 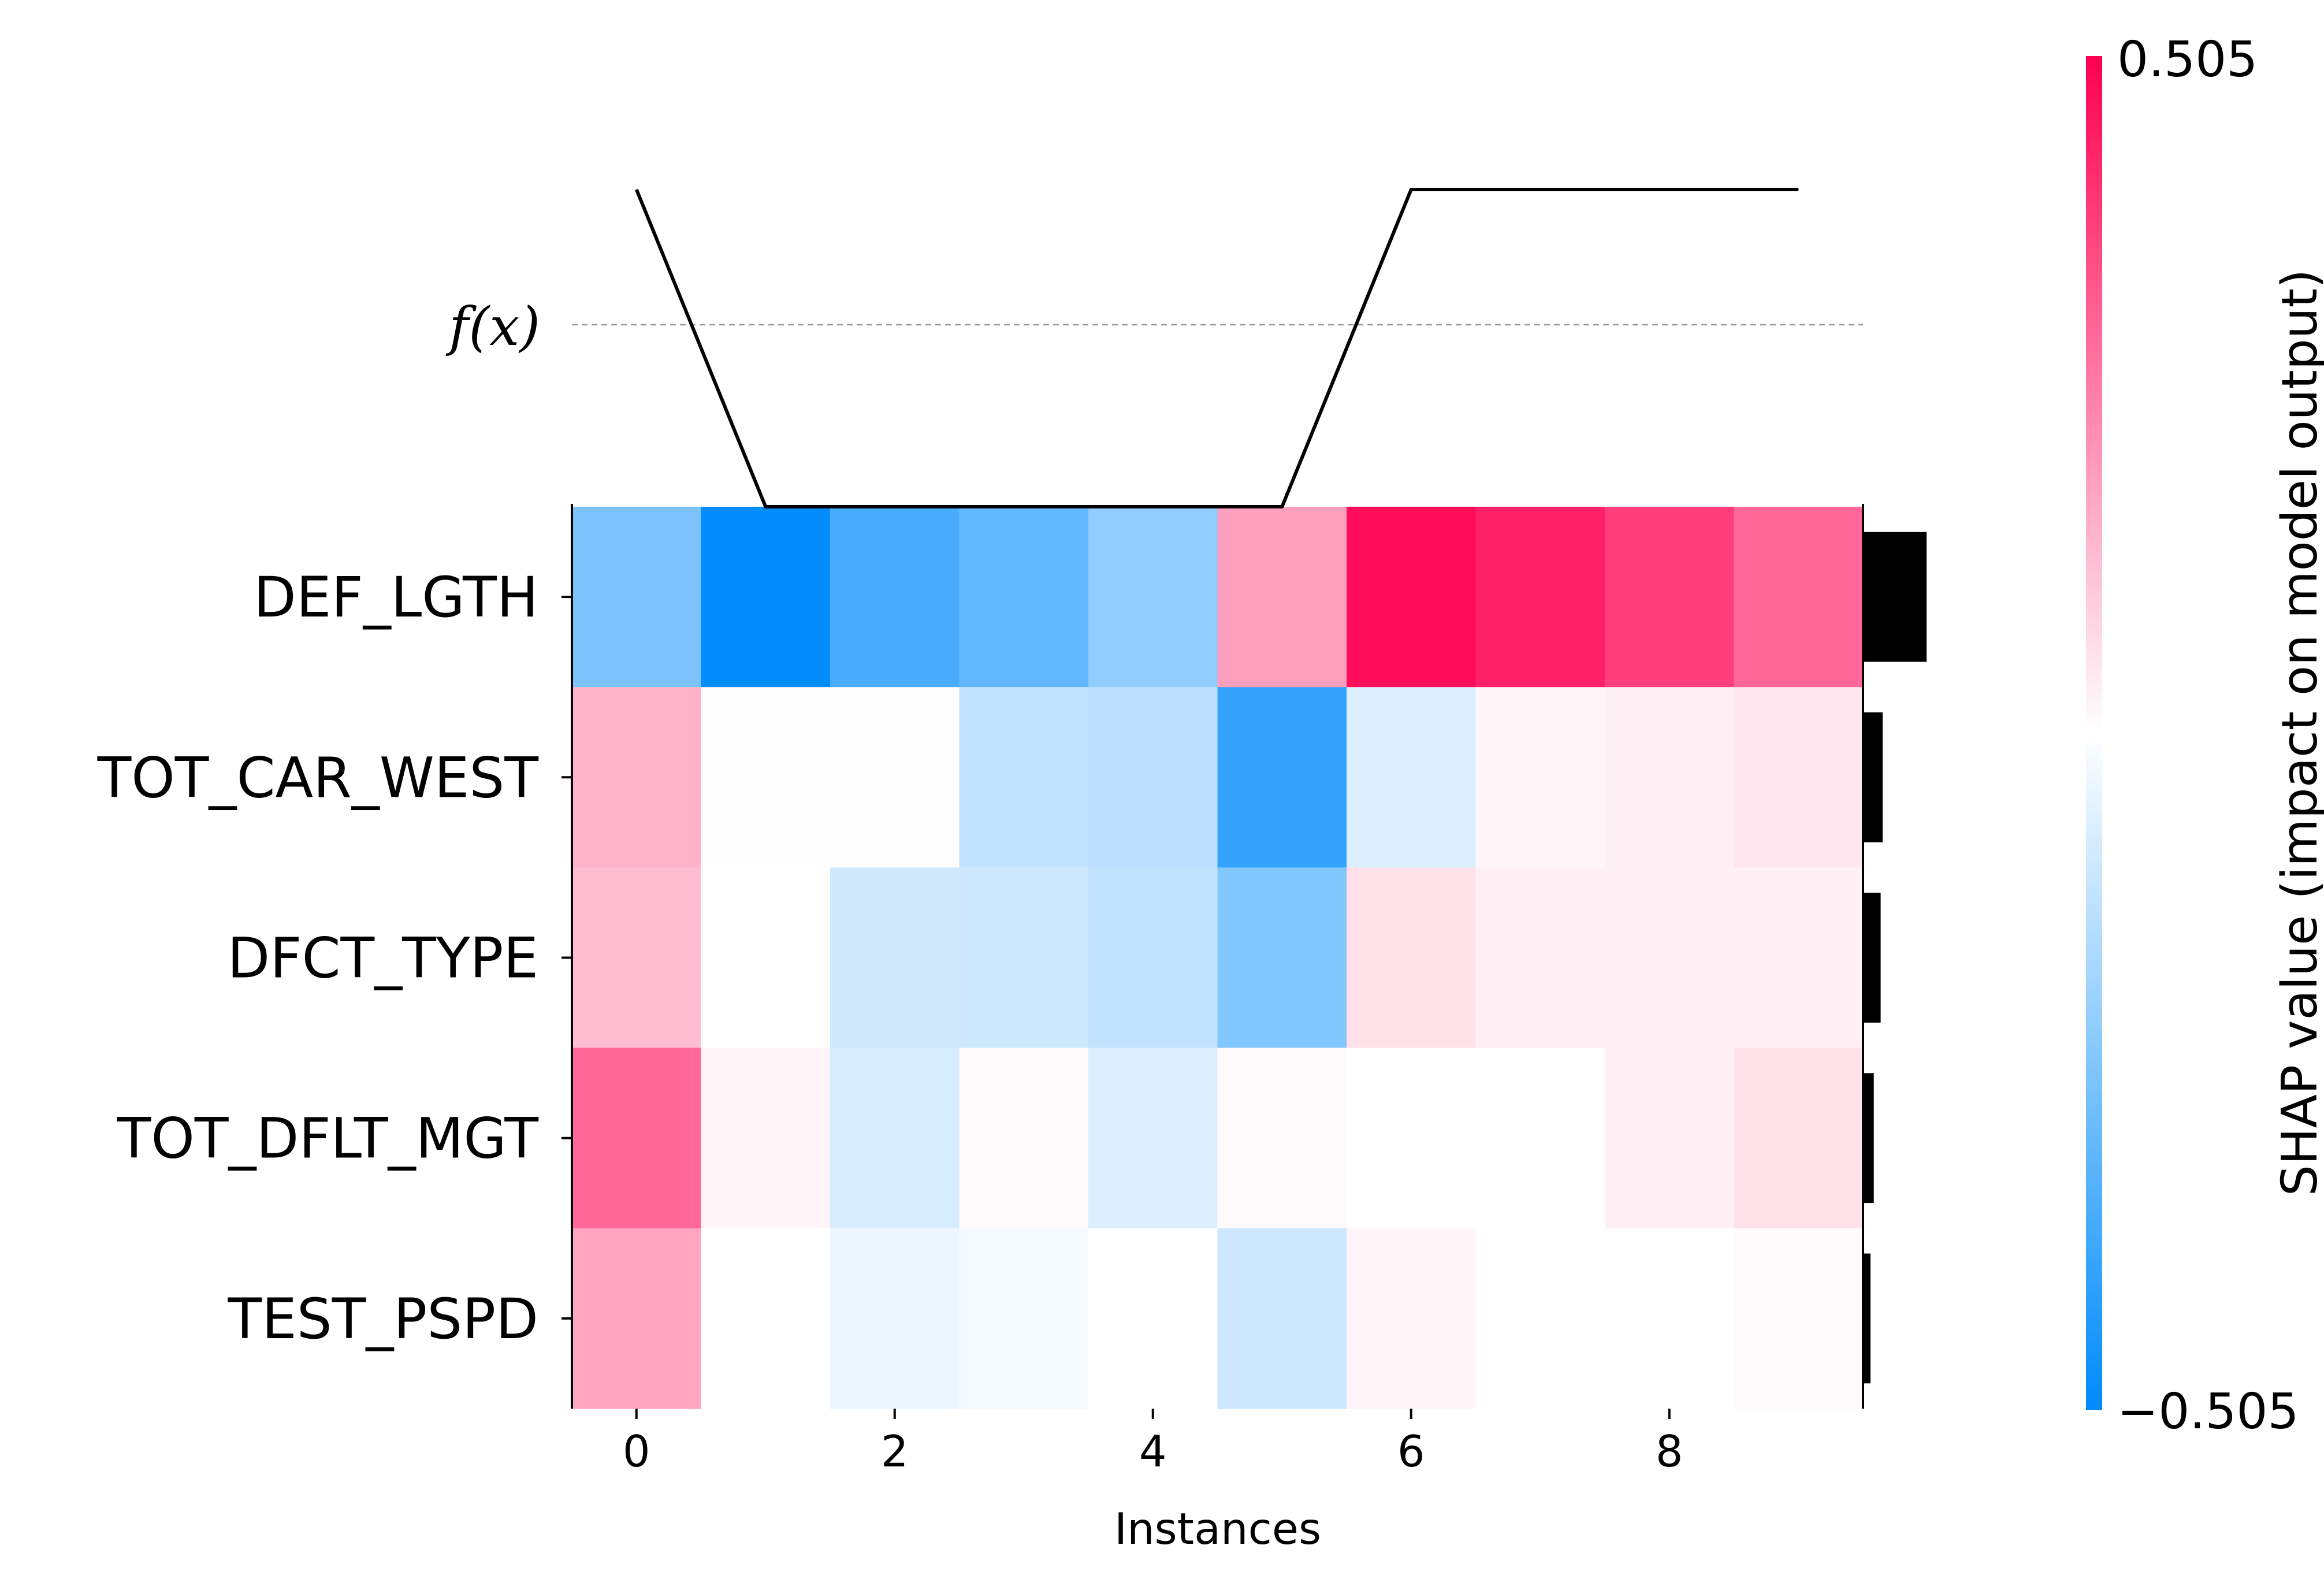 I want to click on x-tick-label: 2, so click(x=895, y=1451).